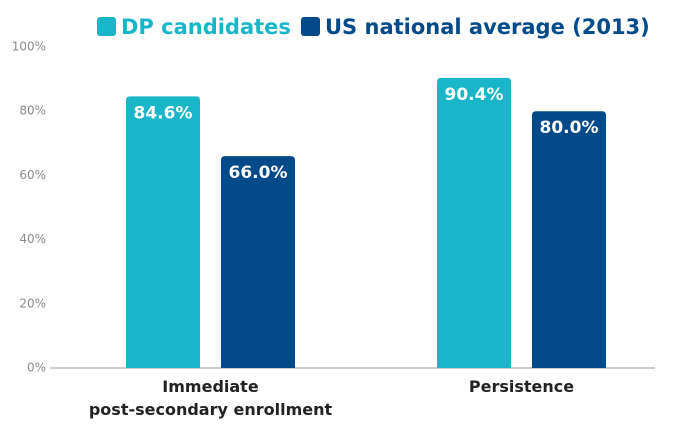 The height and width of the screenshot is (426, 675). What do you see at coordinates (32, 111) in the screenshot?
I see `y-tick-label: 80%` at bounding box center [32, 111].